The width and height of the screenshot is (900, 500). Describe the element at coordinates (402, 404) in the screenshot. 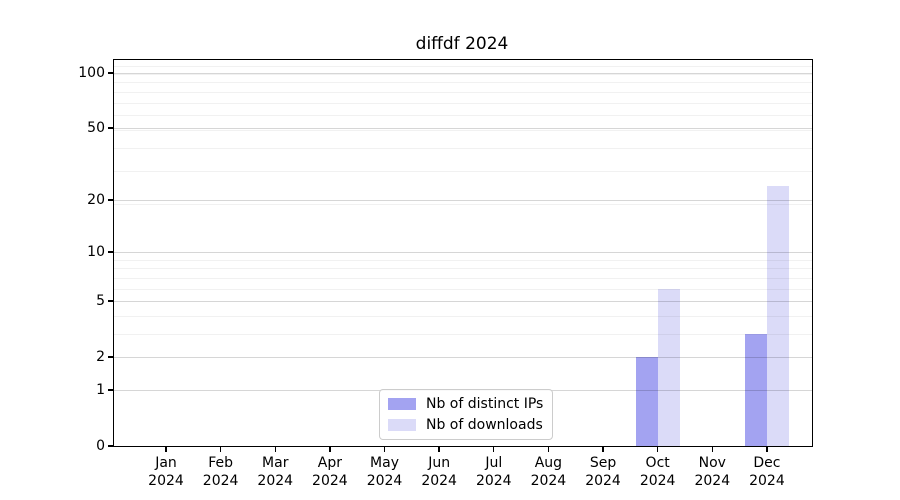

I see `legend-swatch-distinct-ips` at that location.